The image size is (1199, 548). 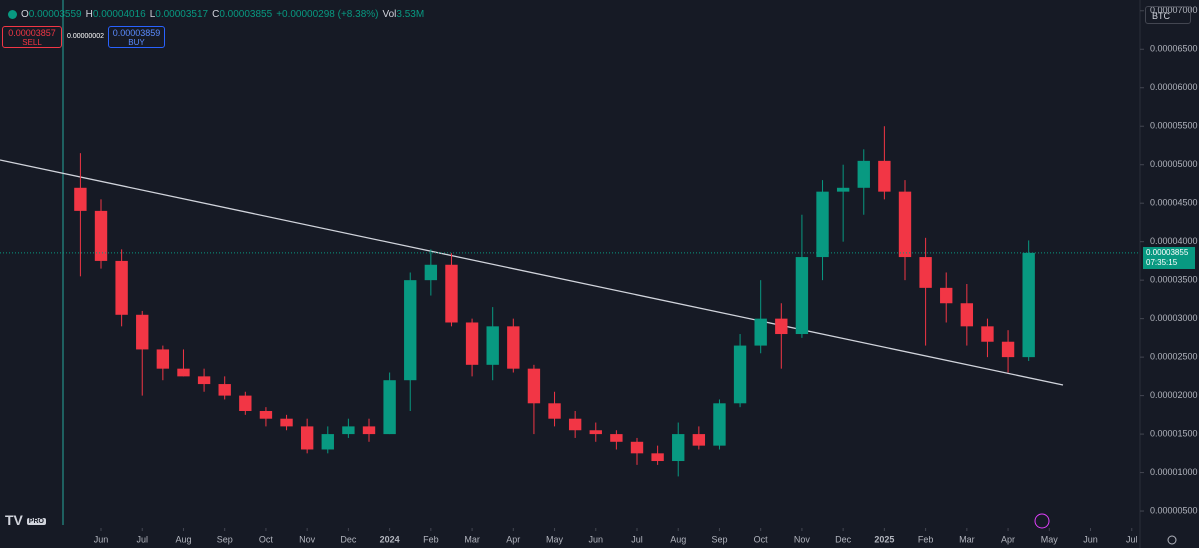 What do you see at coordinates (136, 42) in the screenshot?
I see `buy-label: BUY` at bounding box center [136, 42].